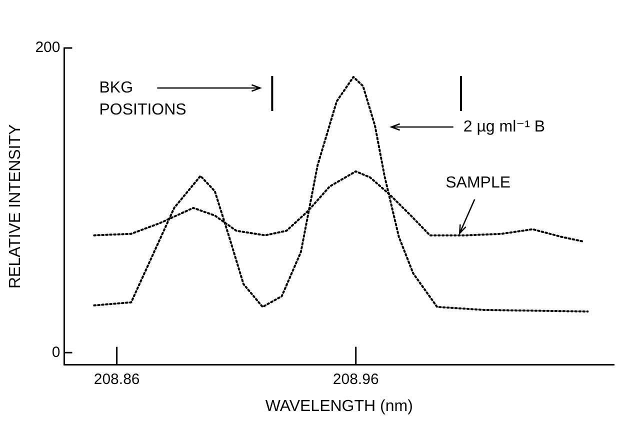  I want to click on x-tick-label: 208.96, so click(355, 379).